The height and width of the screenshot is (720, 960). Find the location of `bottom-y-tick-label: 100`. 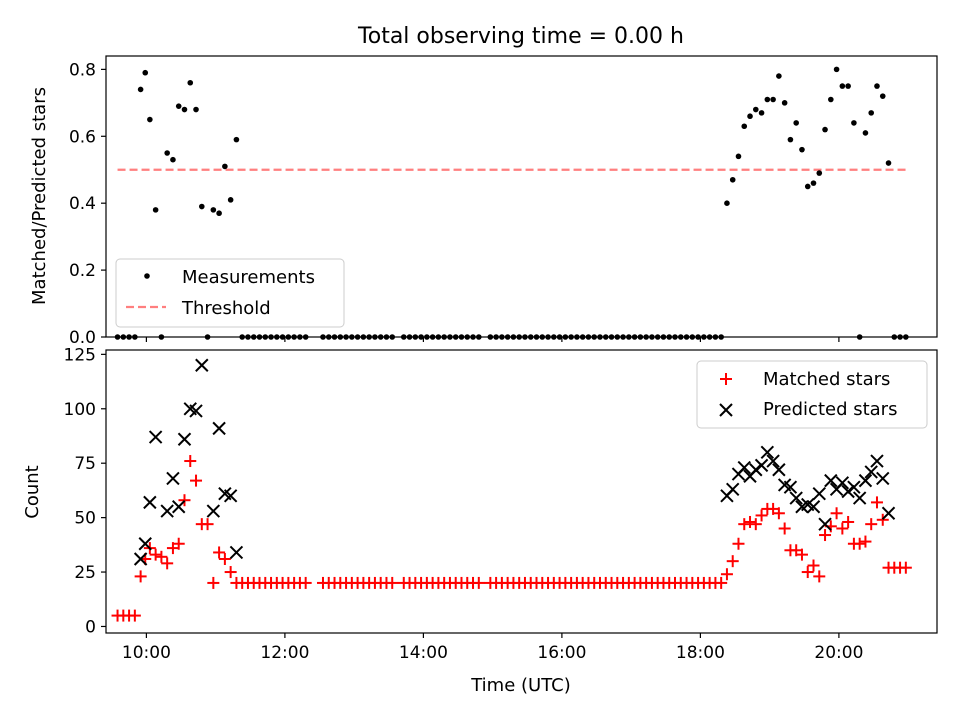

bottom-y-tick-label: 100 is located at coordinates (80, 410).